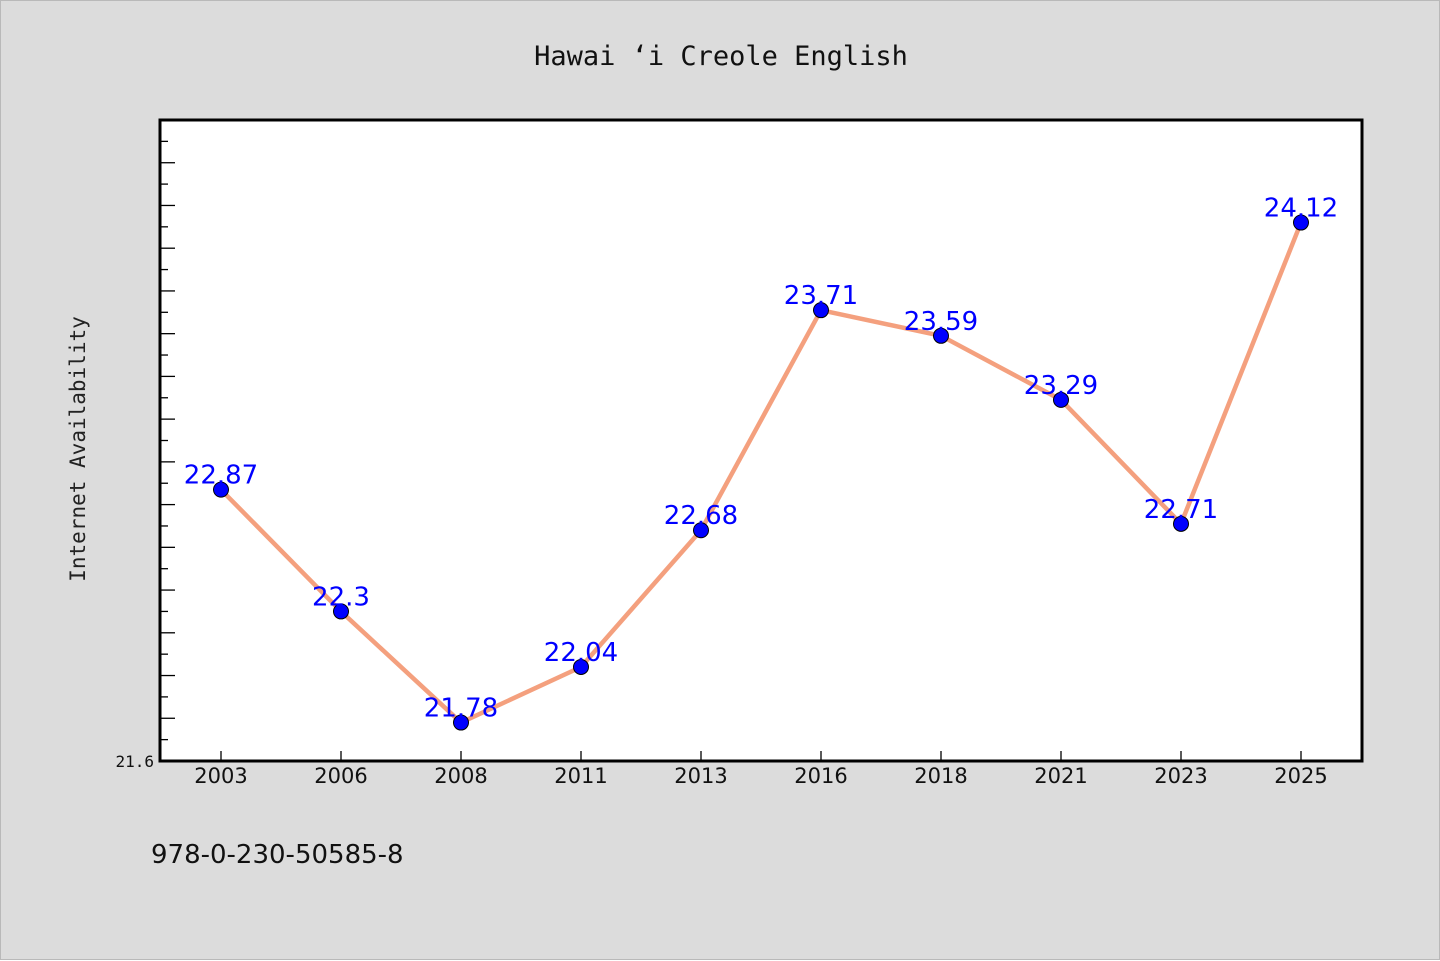 Image resolution: width=1440 pixels, height=961 pixels. I want to click on data-label: 23.71, so click(821, 296).